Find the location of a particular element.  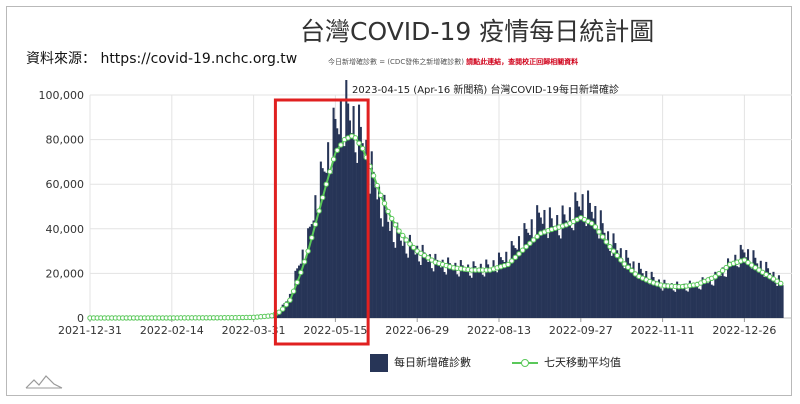

x-tick-label: 2022-05-15 is located at coordinates (335, 330).